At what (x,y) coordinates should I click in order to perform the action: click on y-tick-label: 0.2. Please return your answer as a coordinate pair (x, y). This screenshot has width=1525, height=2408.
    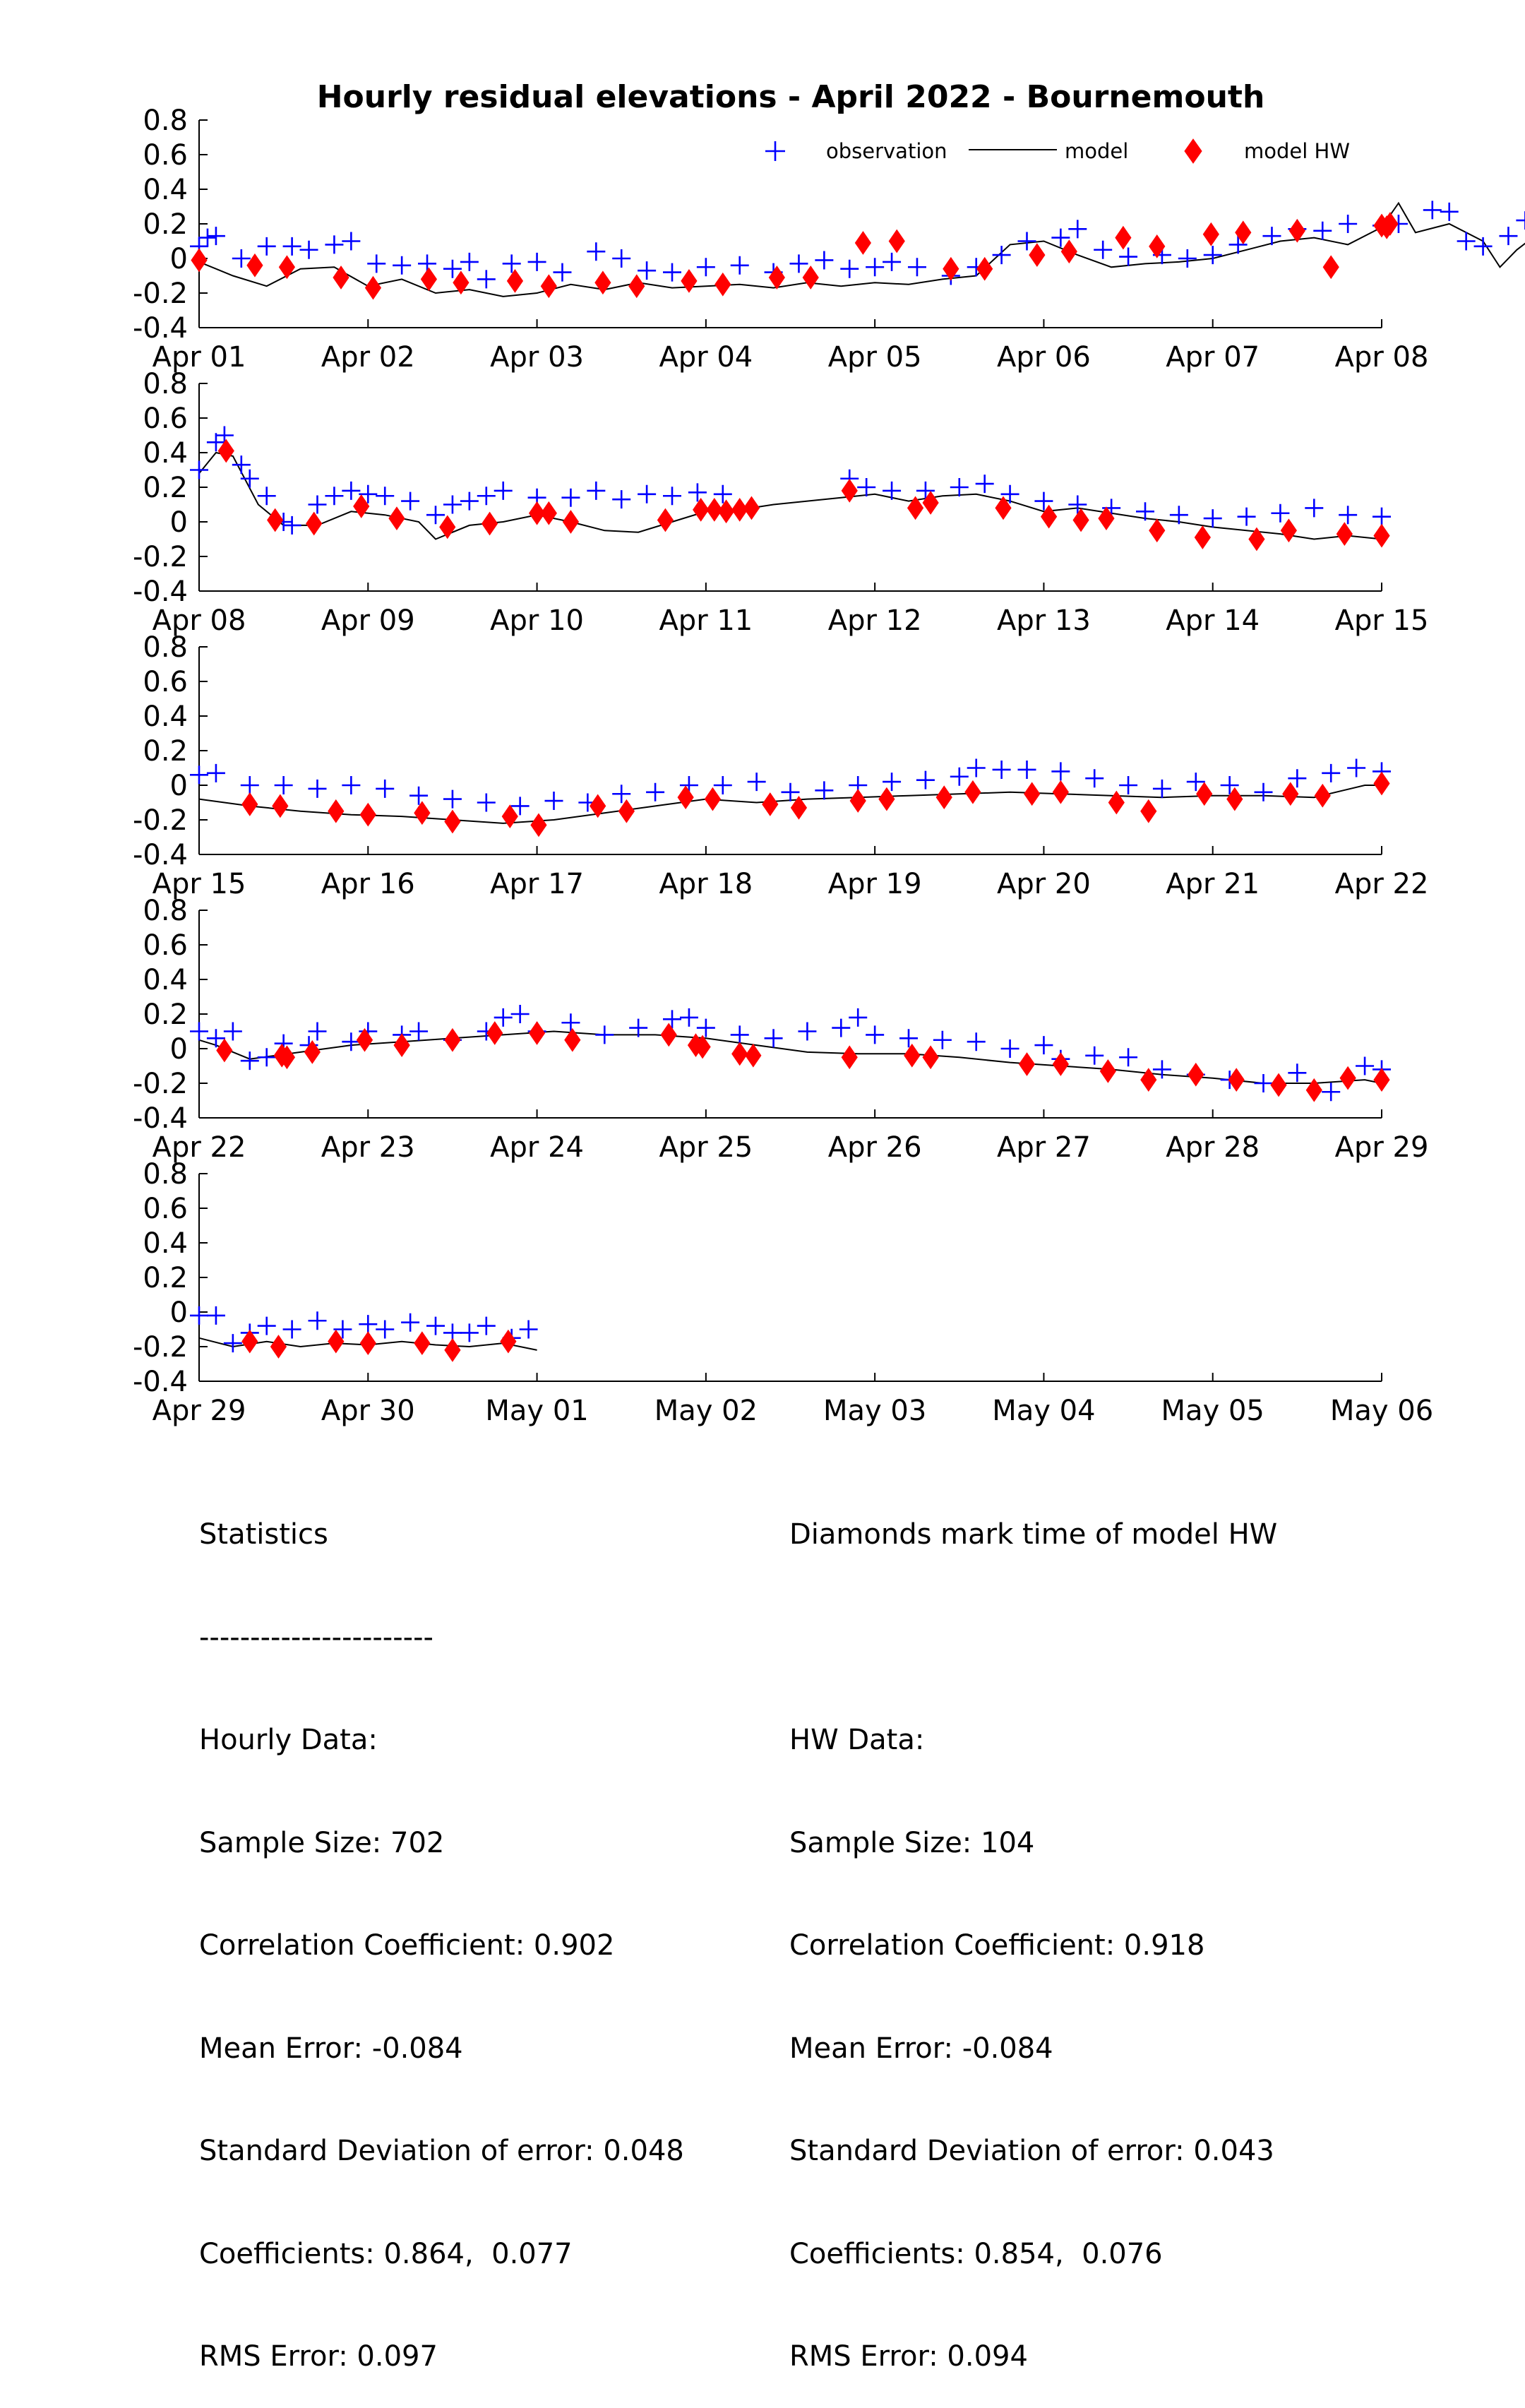
    Looking at the image, I should click on (165, 1015).